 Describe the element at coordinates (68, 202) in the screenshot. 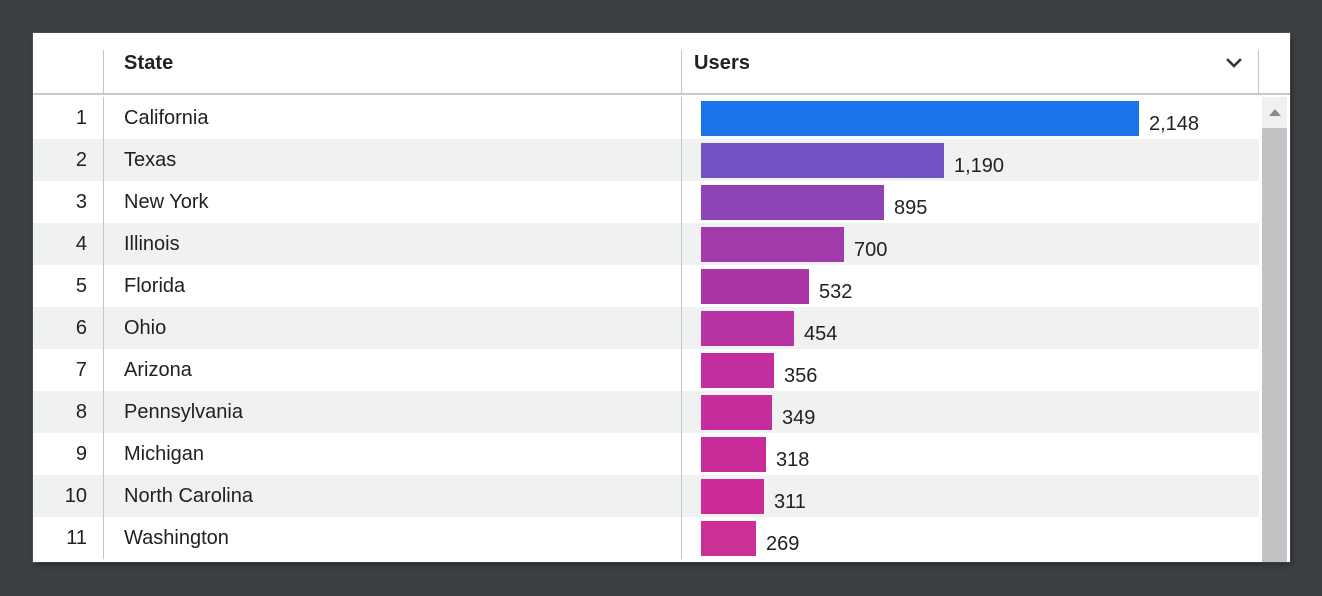

I see `row-rank: 3` at that location.